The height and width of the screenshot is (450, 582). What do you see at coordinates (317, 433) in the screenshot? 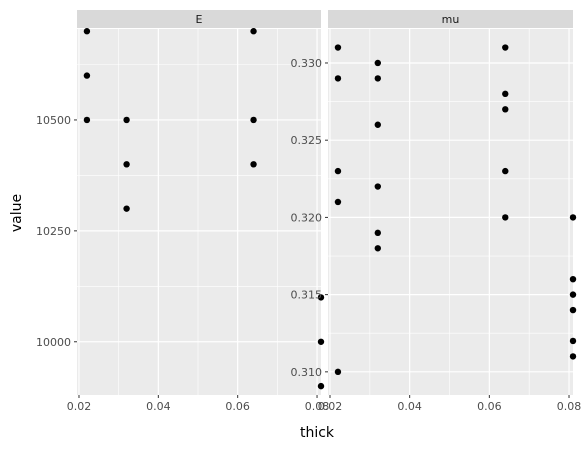
I see `x-axis-title: thick` at bounding box center [317, 433].